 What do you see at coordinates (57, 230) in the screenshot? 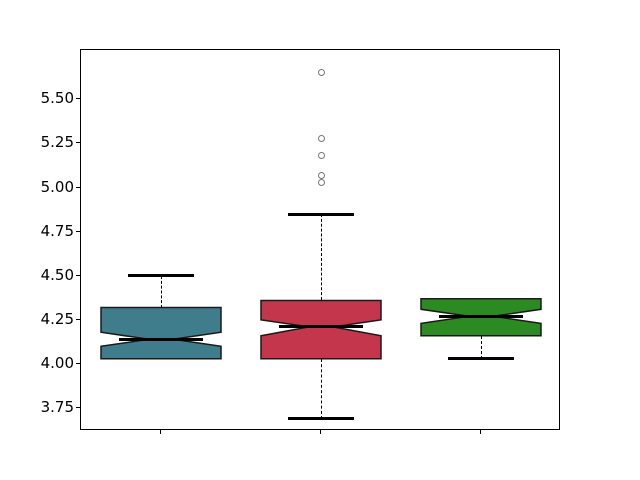
I see `y-axis-tick-label: 4.75` at bounding box center [57, 230].